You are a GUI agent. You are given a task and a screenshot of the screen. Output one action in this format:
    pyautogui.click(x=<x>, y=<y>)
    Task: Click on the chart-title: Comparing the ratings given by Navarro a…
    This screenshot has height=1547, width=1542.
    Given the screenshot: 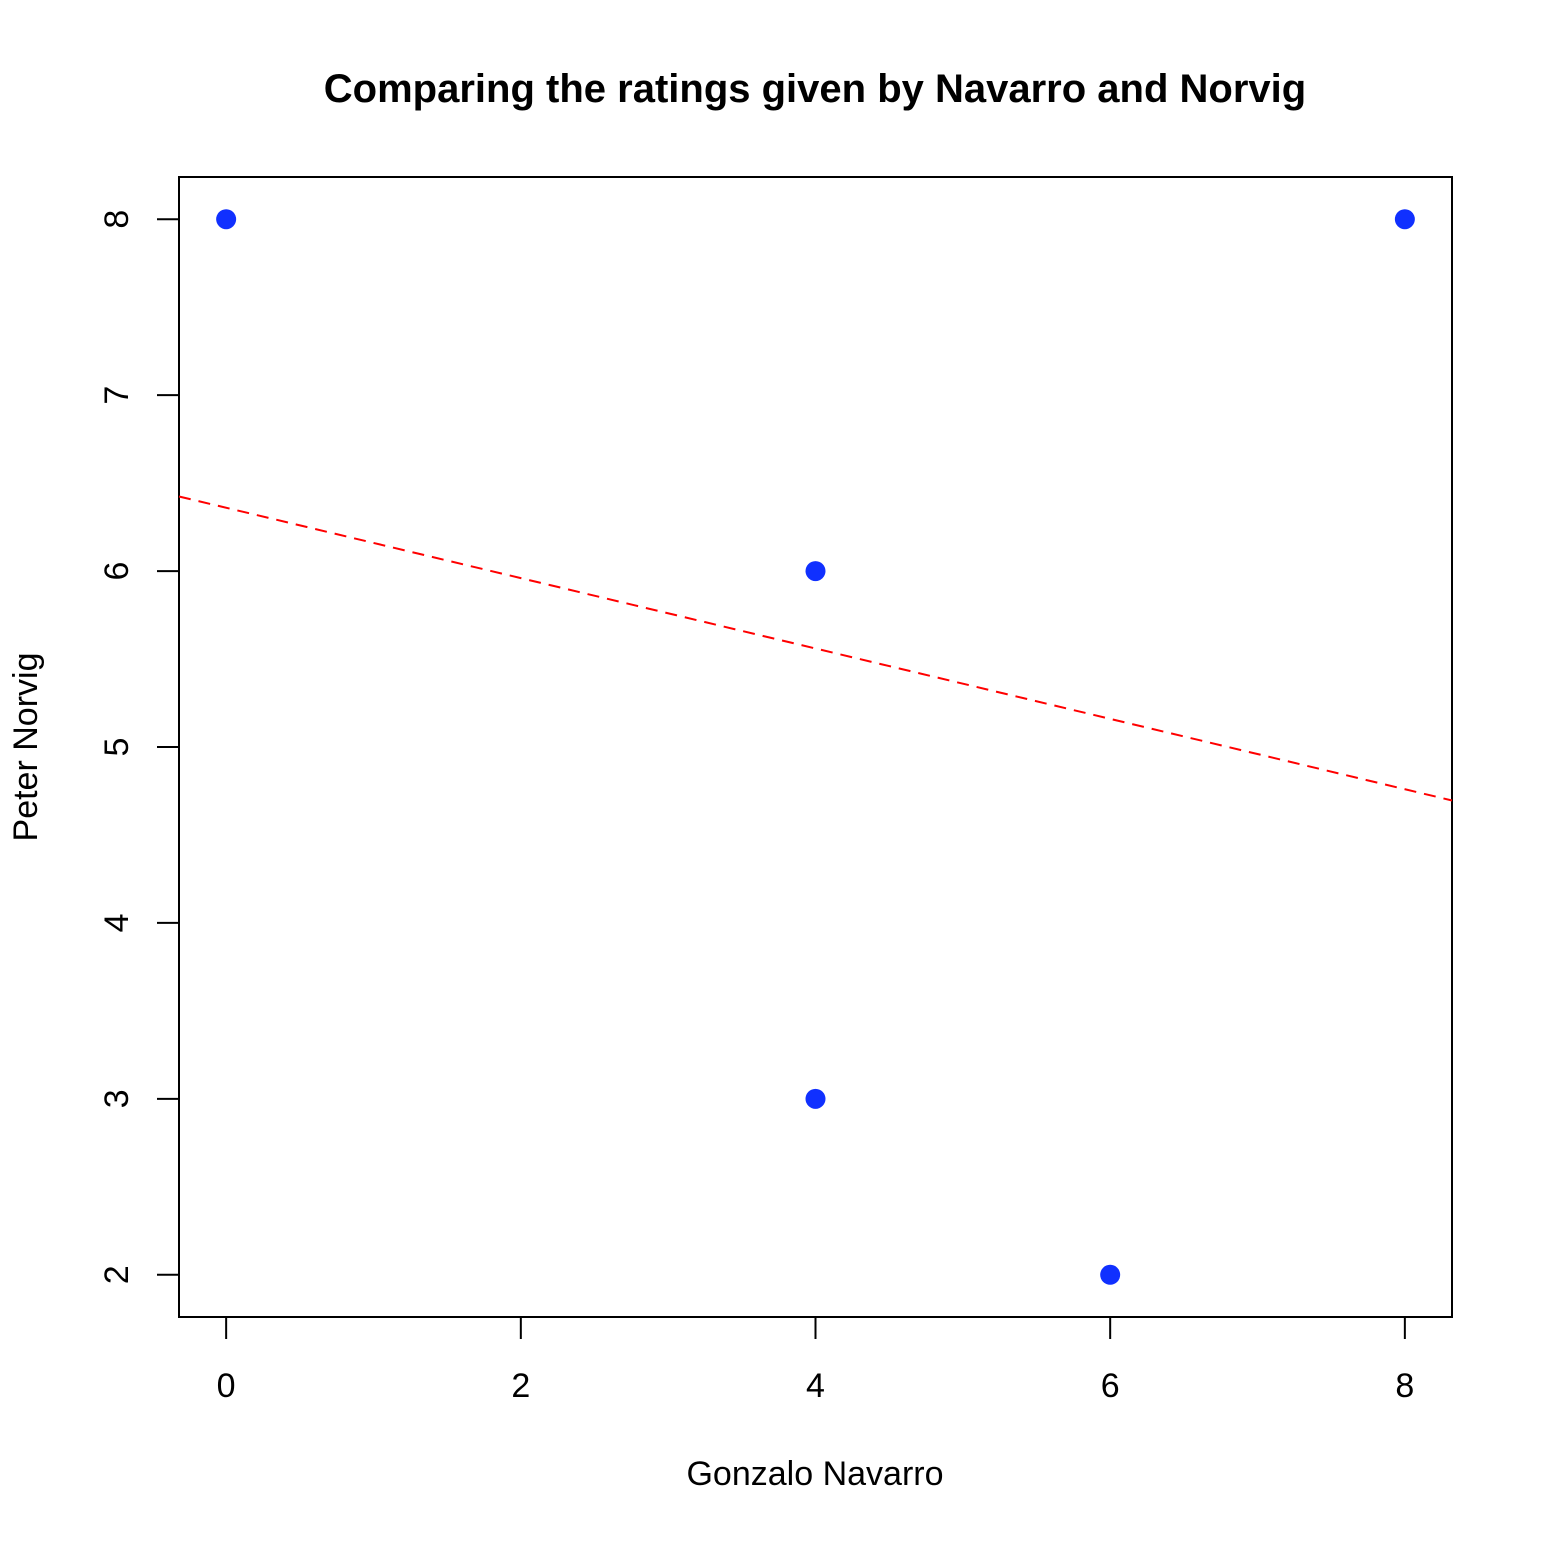 What is the action you would take?
    pyautogui.click(x=815, y=89)
    